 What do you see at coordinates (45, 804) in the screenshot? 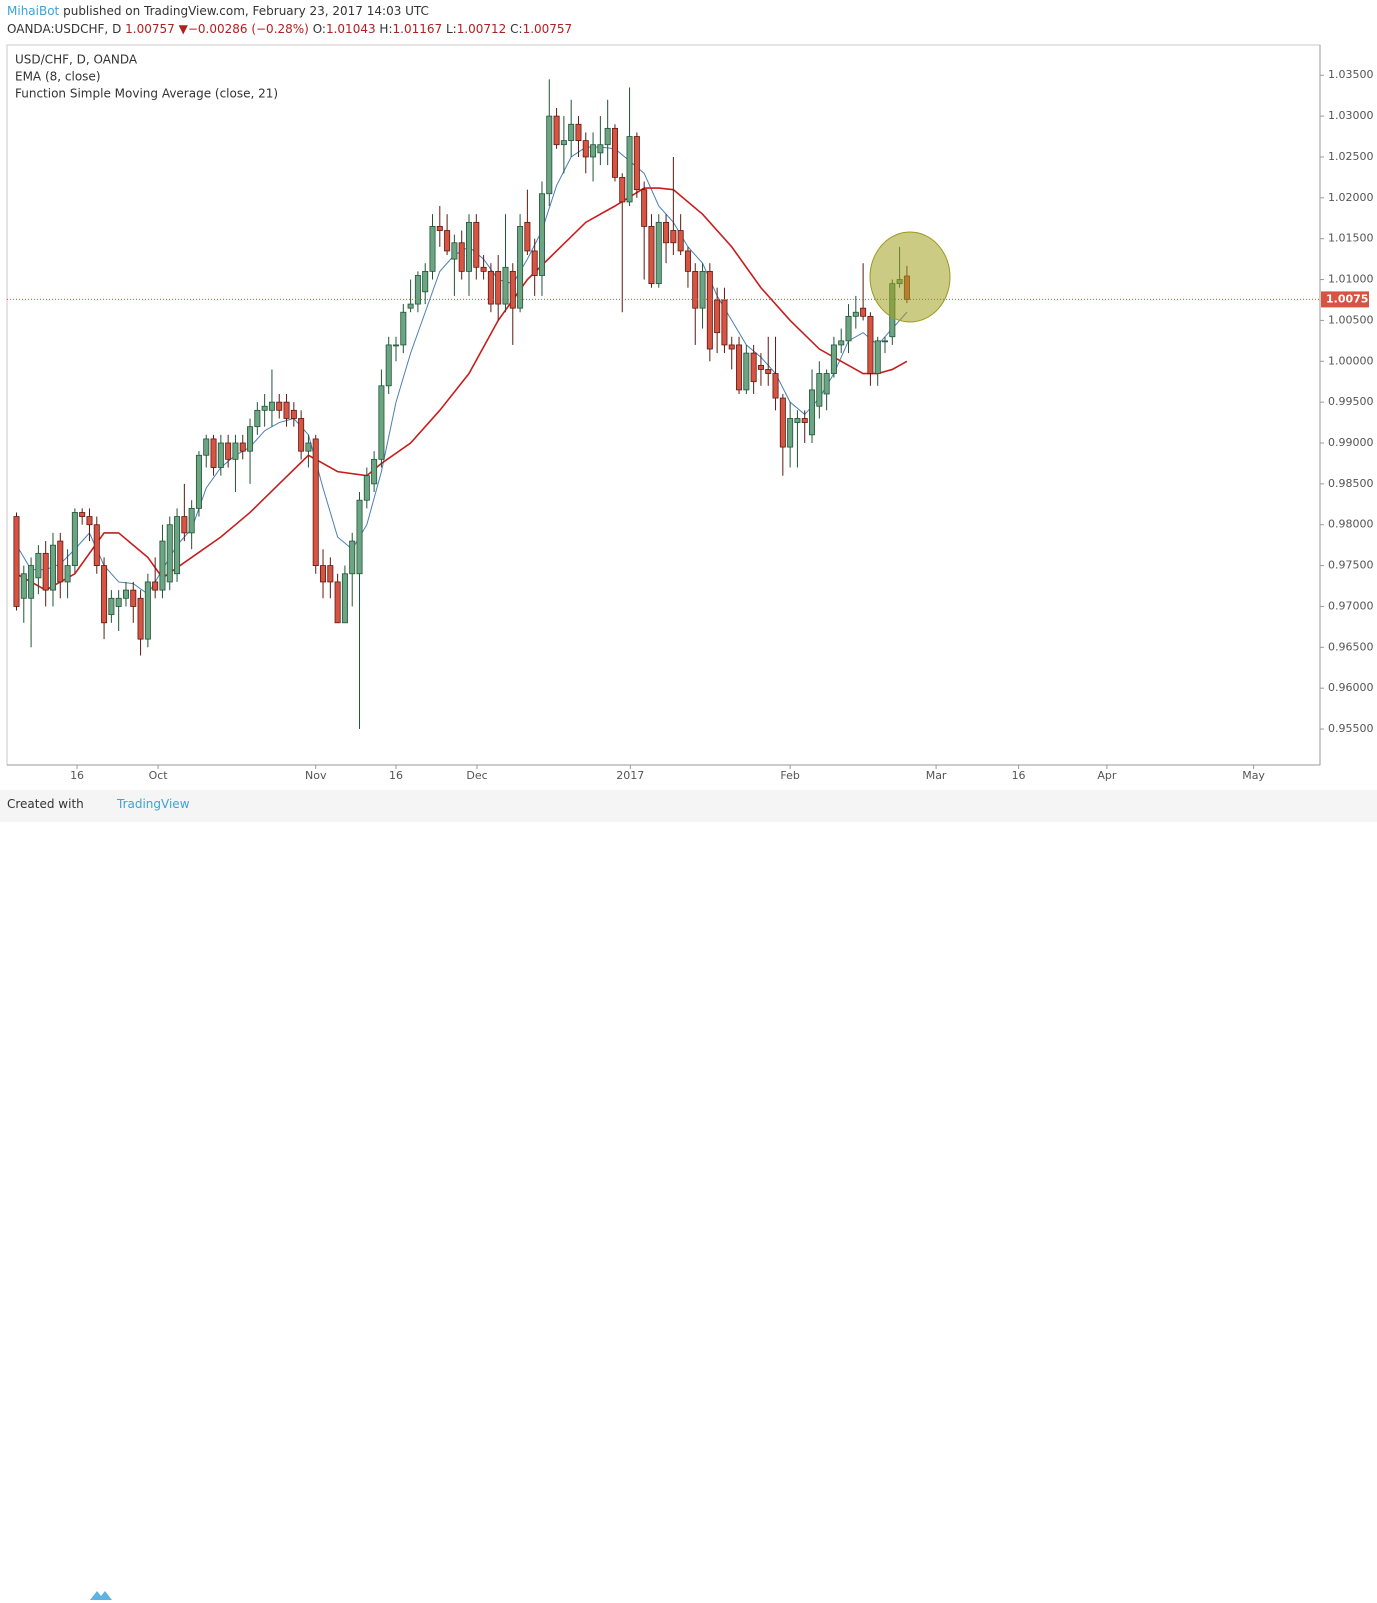
I see `created-with: Created with` at bounding box center [45, 804].